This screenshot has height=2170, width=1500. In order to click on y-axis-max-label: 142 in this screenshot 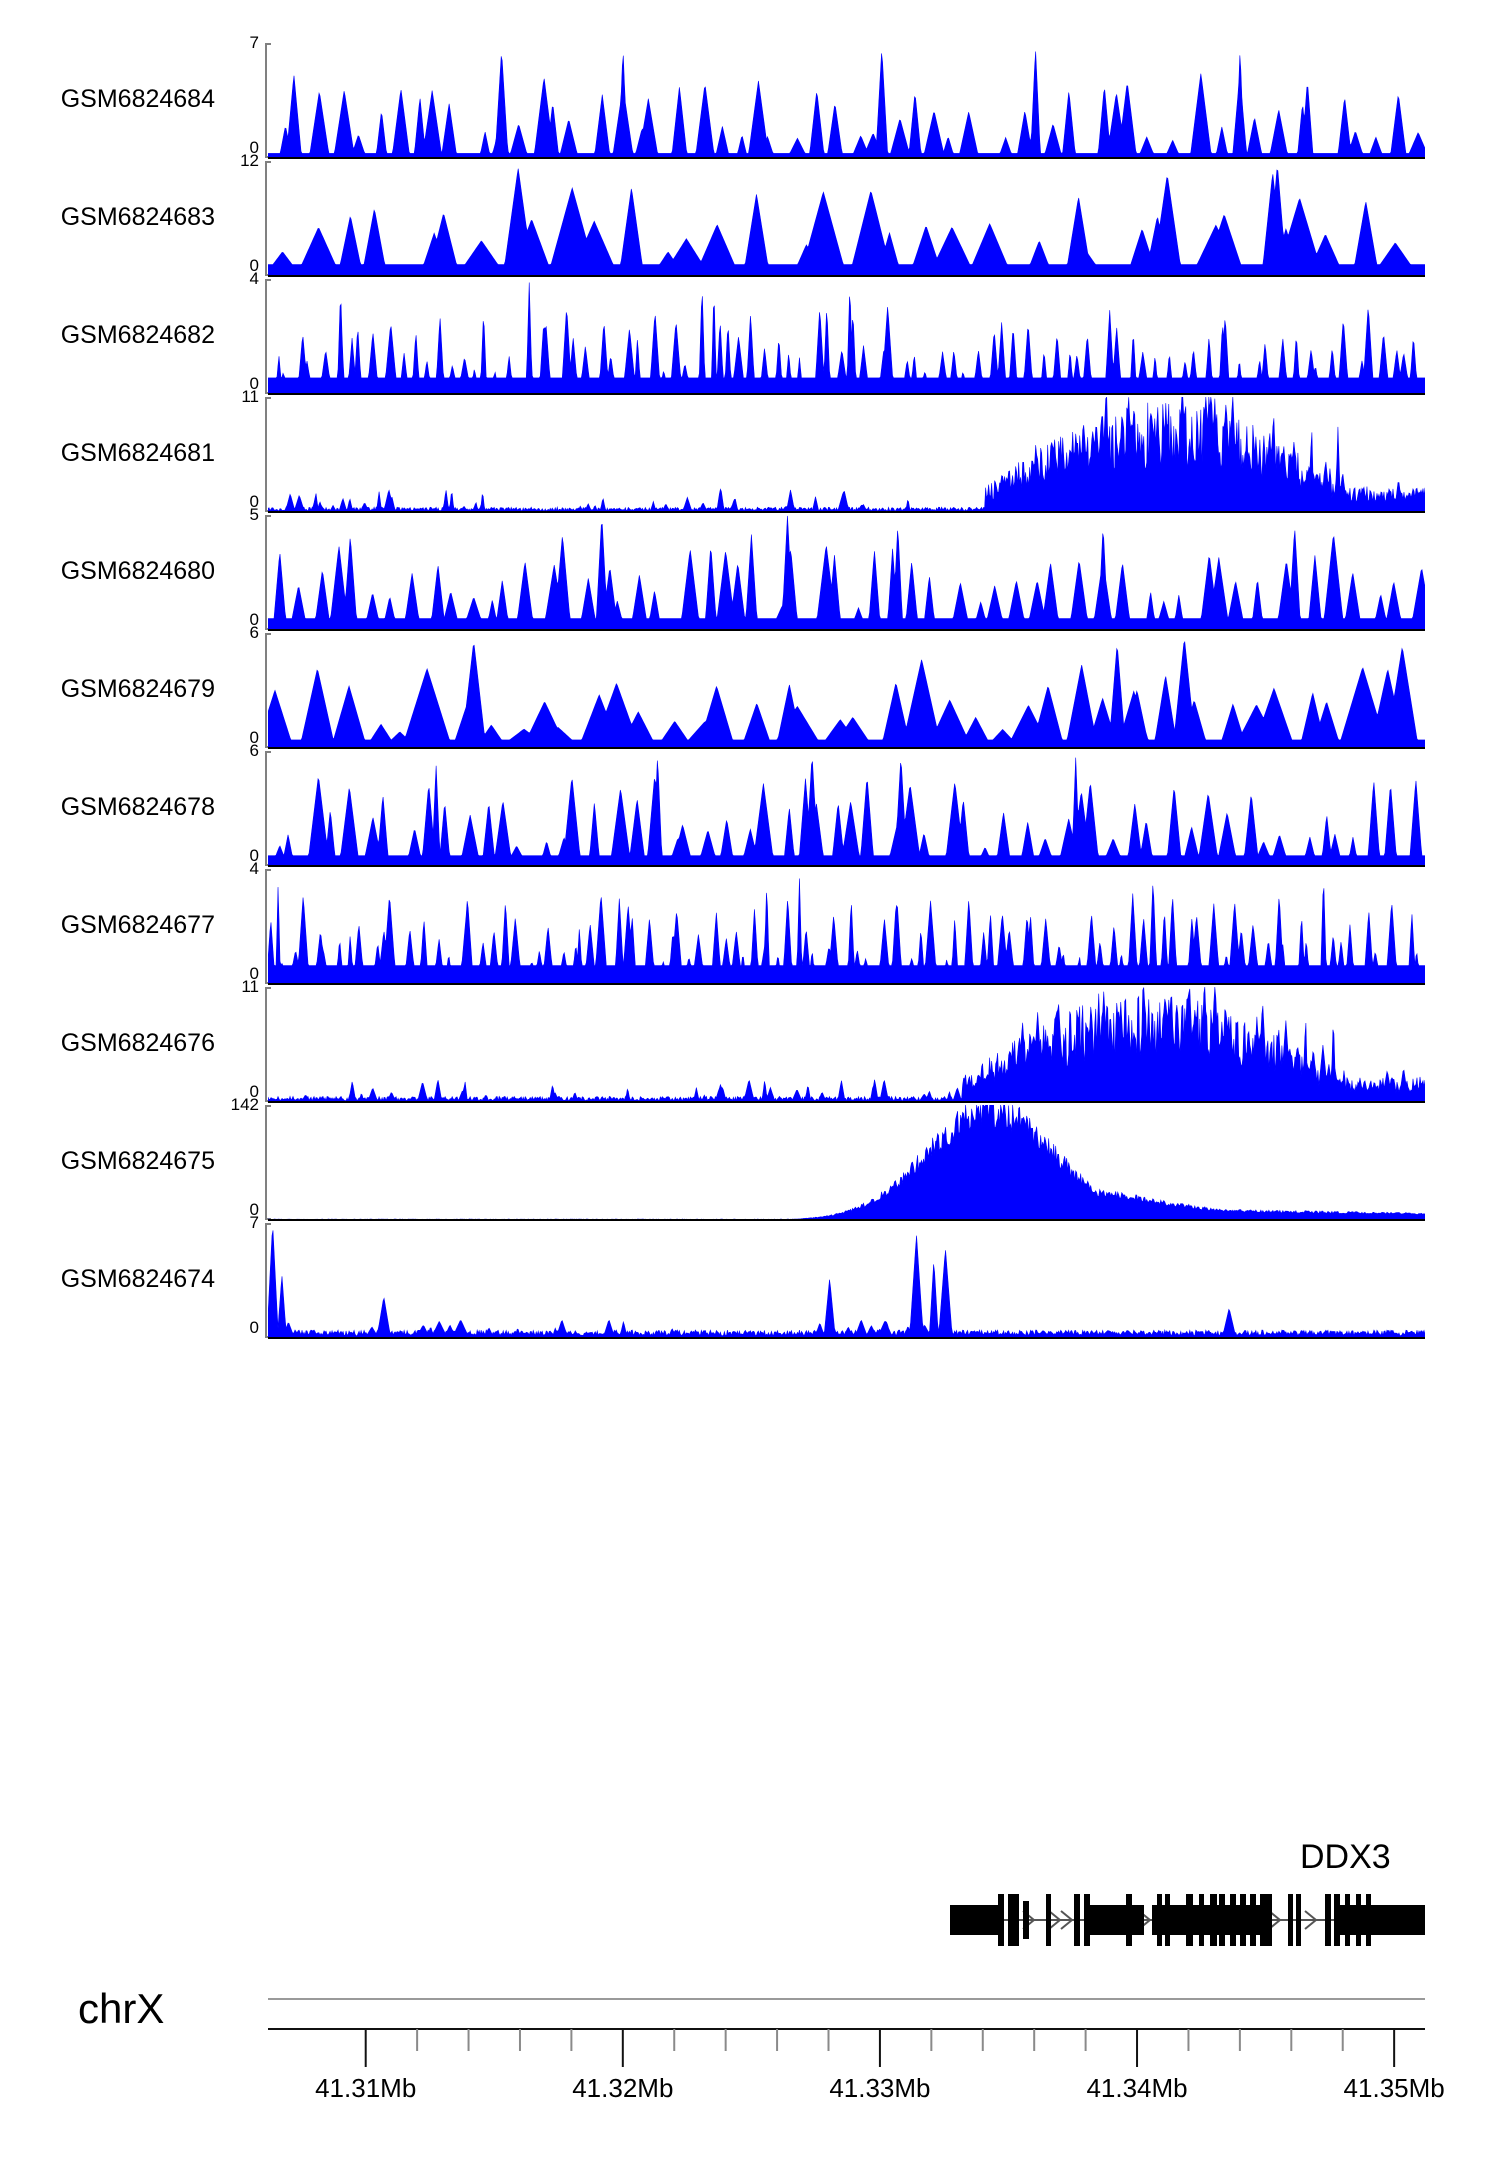, I will do `click(244, 1104)`.